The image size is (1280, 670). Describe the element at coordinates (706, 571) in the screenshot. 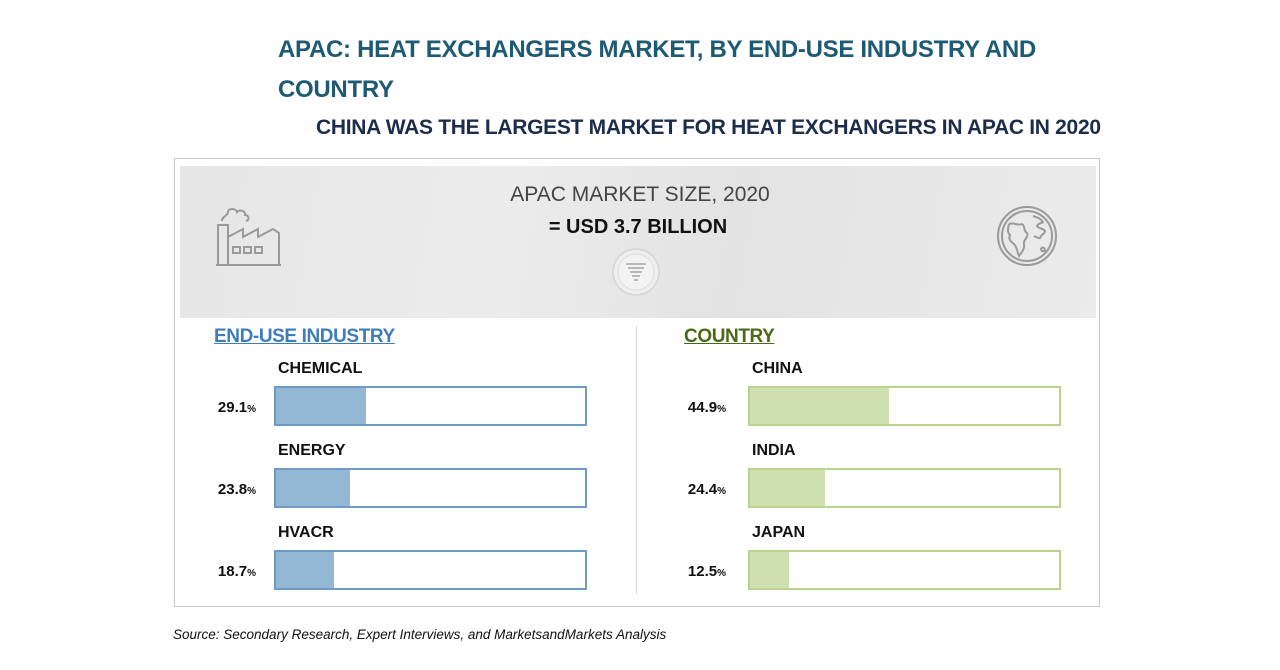

I see `country-value-japan: 12.5%` at that location.